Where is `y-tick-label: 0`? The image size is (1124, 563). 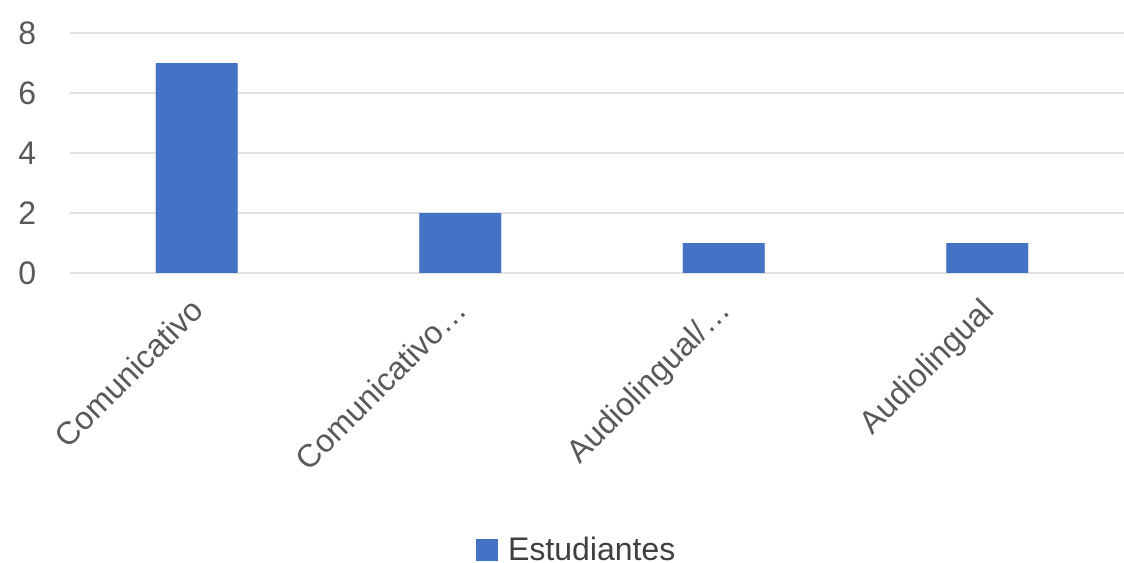
y-tick-label: 0 is located at coordinates (27, 273).